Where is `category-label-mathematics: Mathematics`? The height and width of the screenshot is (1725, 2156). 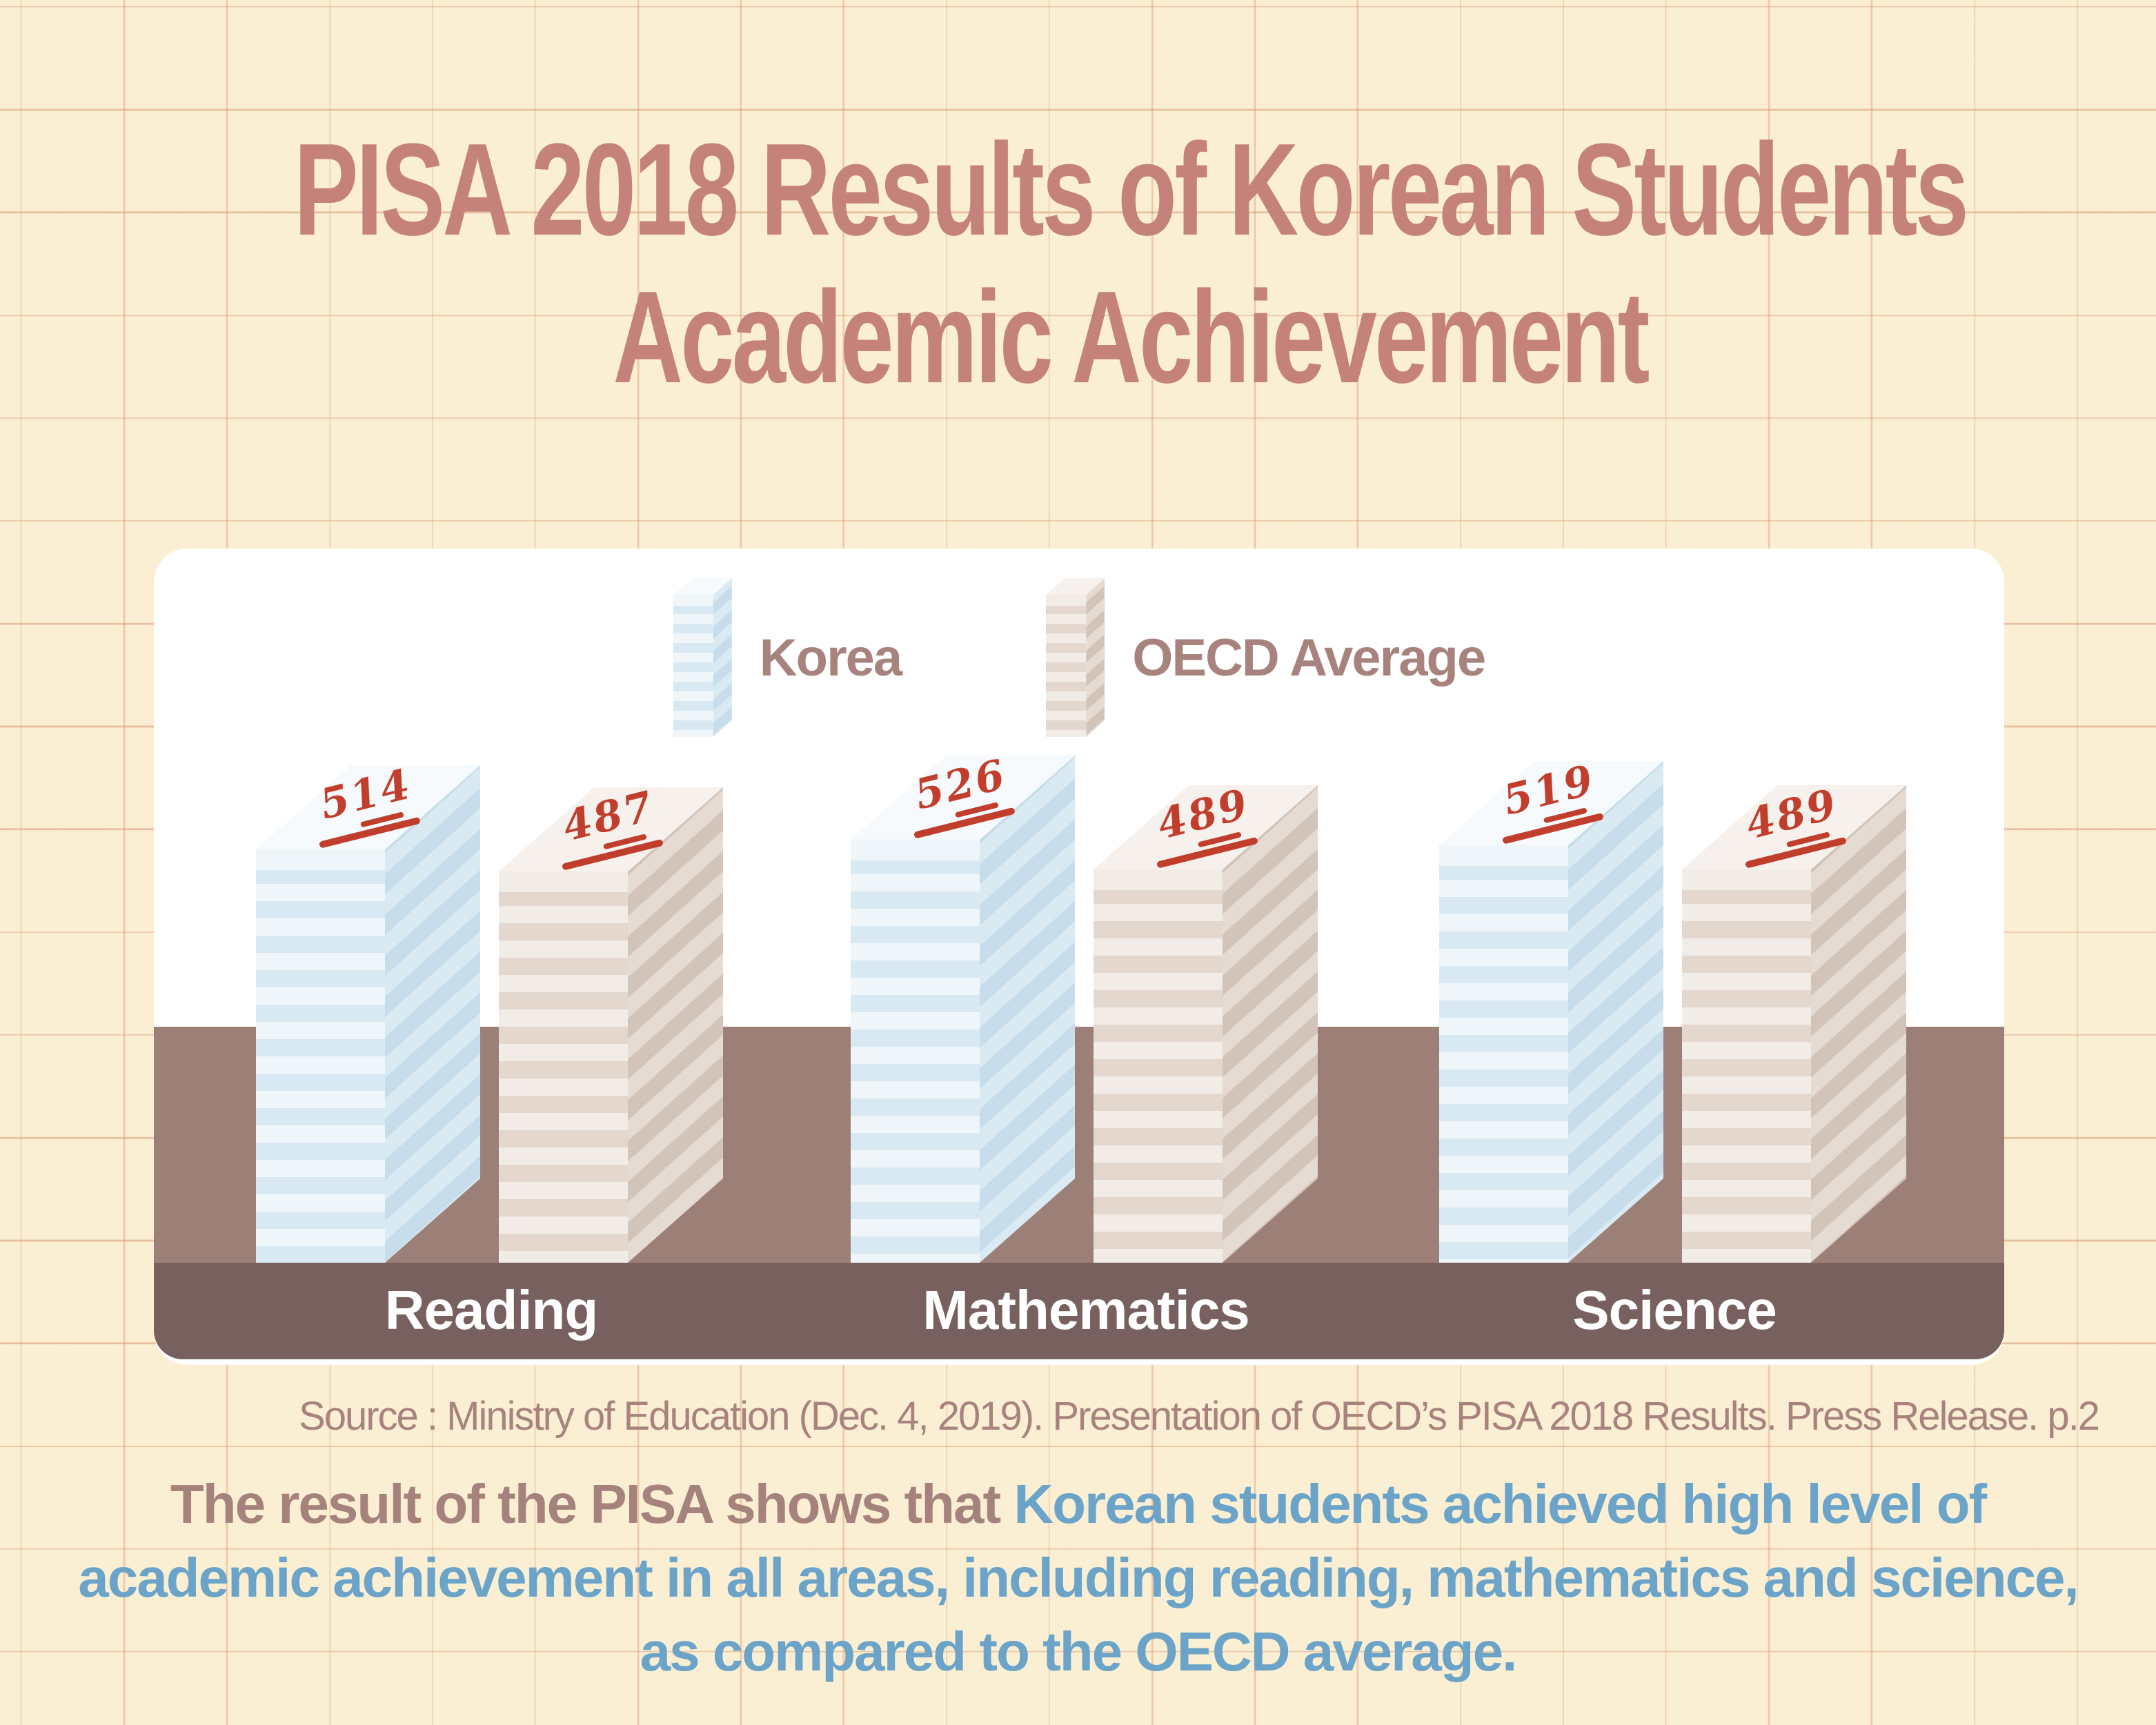
category-label-mathematics: Mathematics is located at coordinates (1086, 1310).